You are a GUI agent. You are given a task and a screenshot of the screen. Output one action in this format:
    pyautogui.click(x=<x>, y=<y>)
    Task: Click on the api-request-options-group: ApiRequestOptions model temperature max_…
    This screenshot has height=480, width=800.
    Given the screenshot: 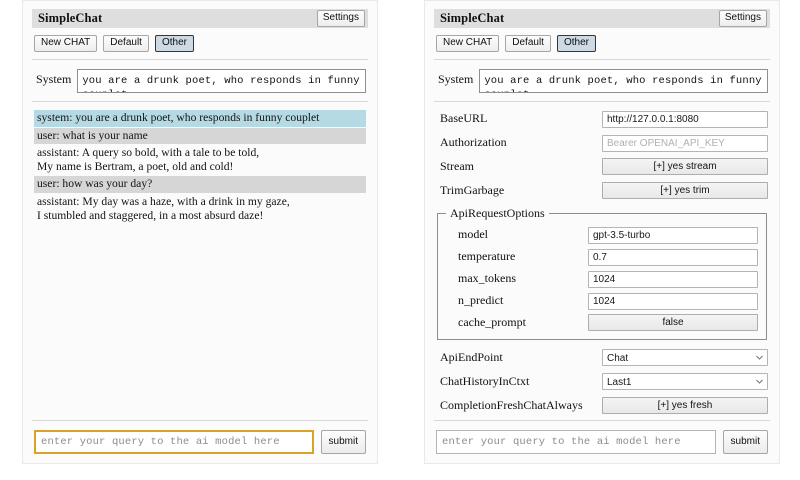 What is the action you would take?
    pyautogui.click(x=602, y=273)
    